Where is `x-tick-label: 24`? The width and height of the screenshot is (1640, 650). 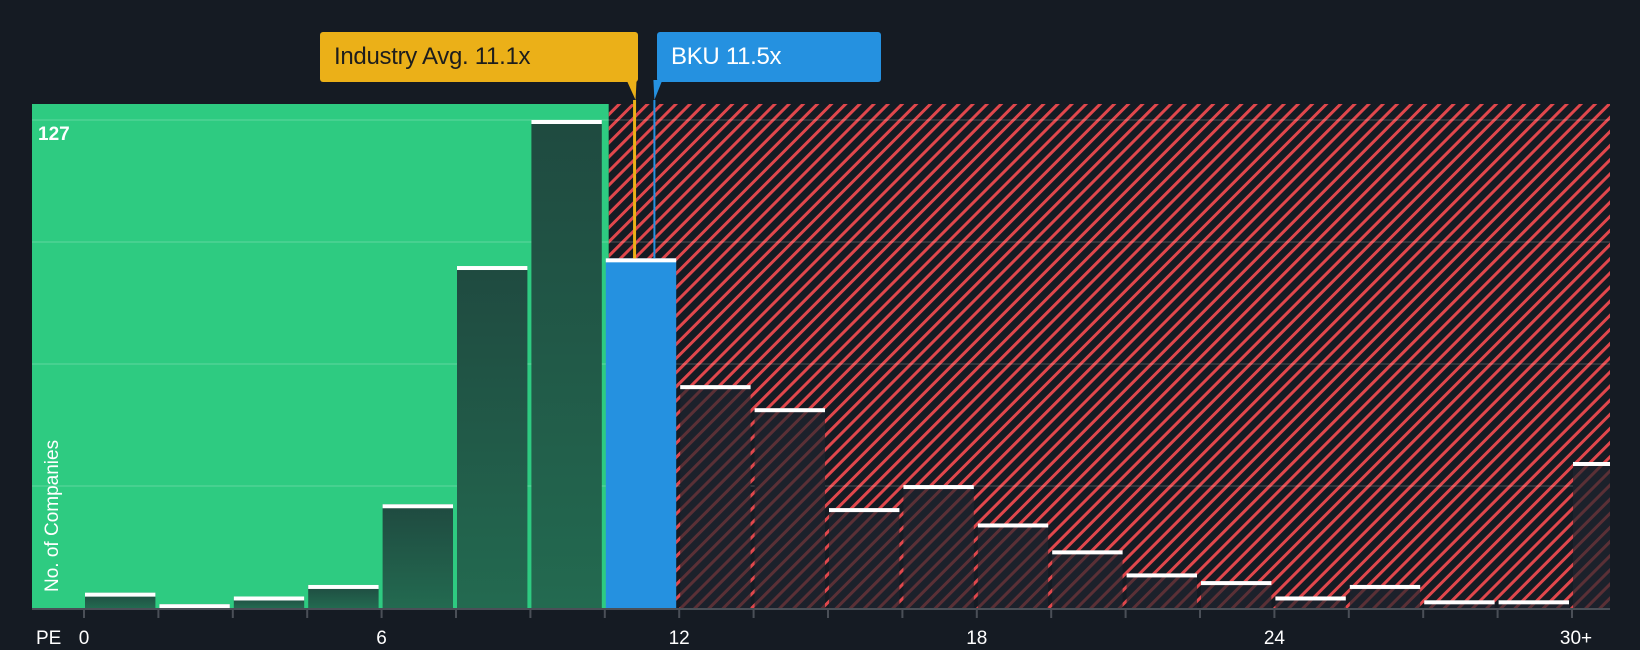
x-tick-label: 24 is located at coordinates (1274, 638).